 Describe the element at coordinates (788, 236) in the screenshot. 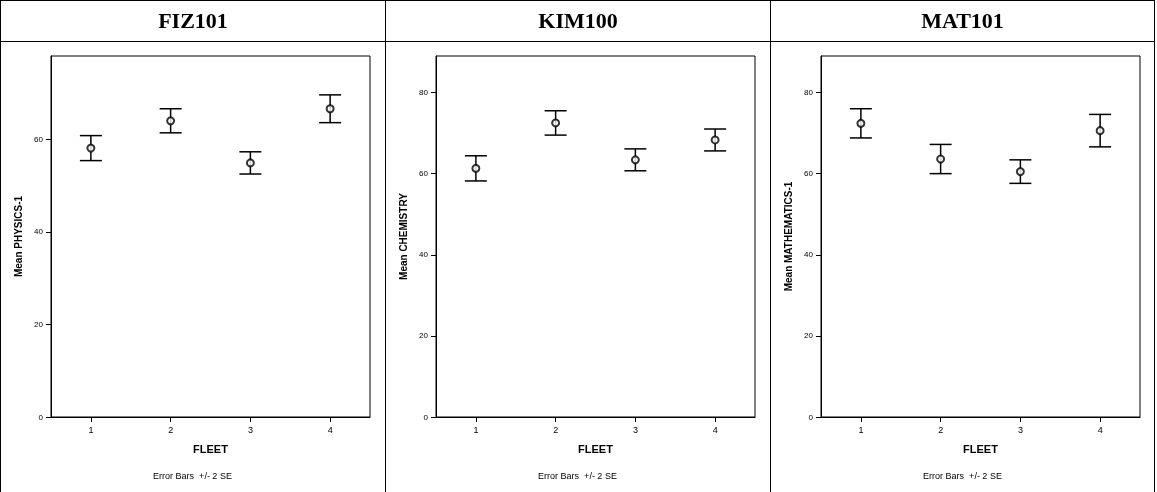

I see `y-axis-title: Mean MATHEMATICS-1` at that location.